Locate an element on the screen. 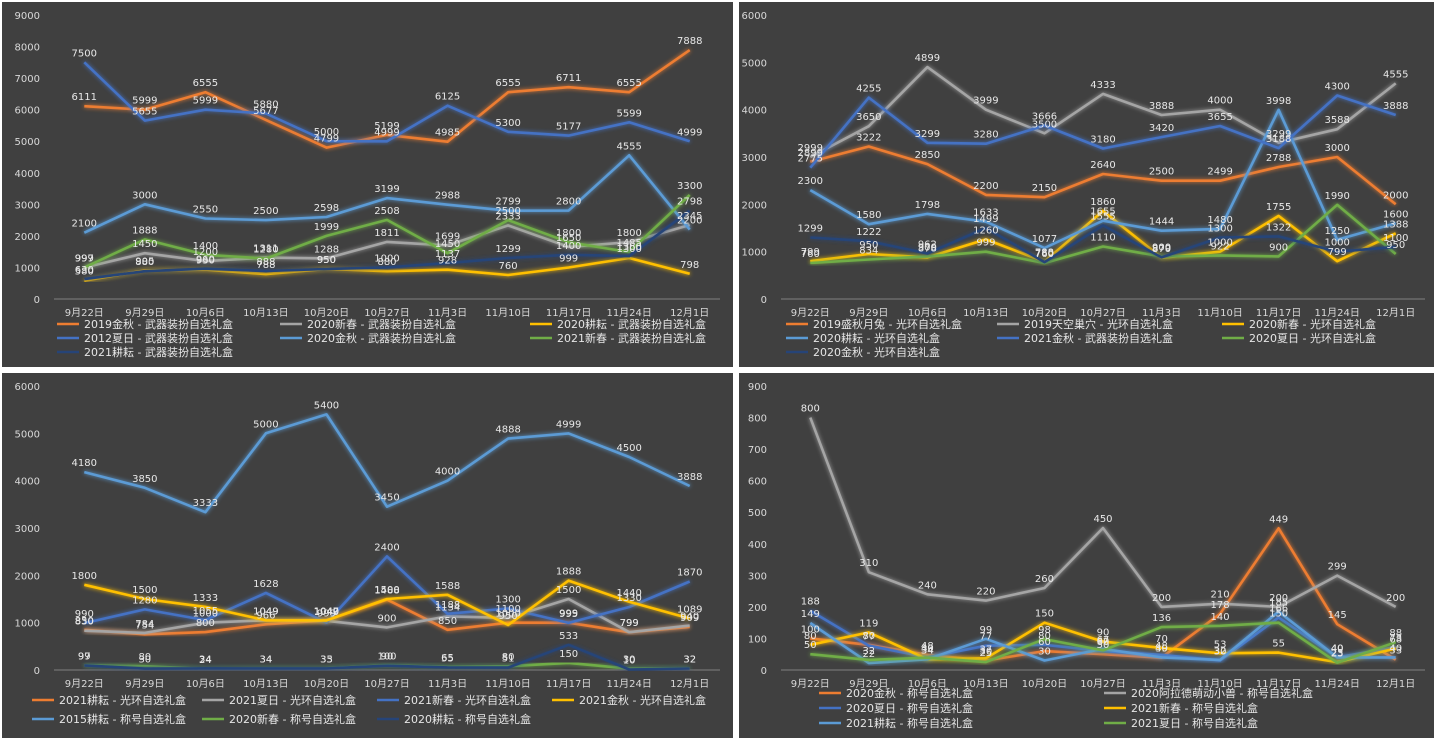 The image size is (1436, 740). data-label: 3180 is located at coordinates (1102, 139).